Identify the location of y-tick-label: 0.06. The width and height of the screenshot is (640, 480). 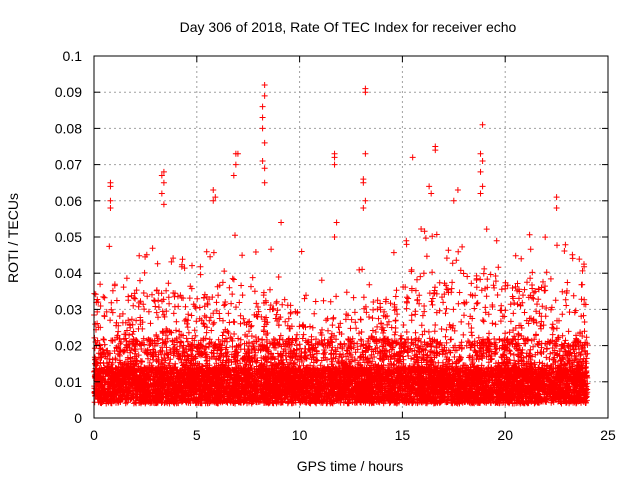
(68, 201).